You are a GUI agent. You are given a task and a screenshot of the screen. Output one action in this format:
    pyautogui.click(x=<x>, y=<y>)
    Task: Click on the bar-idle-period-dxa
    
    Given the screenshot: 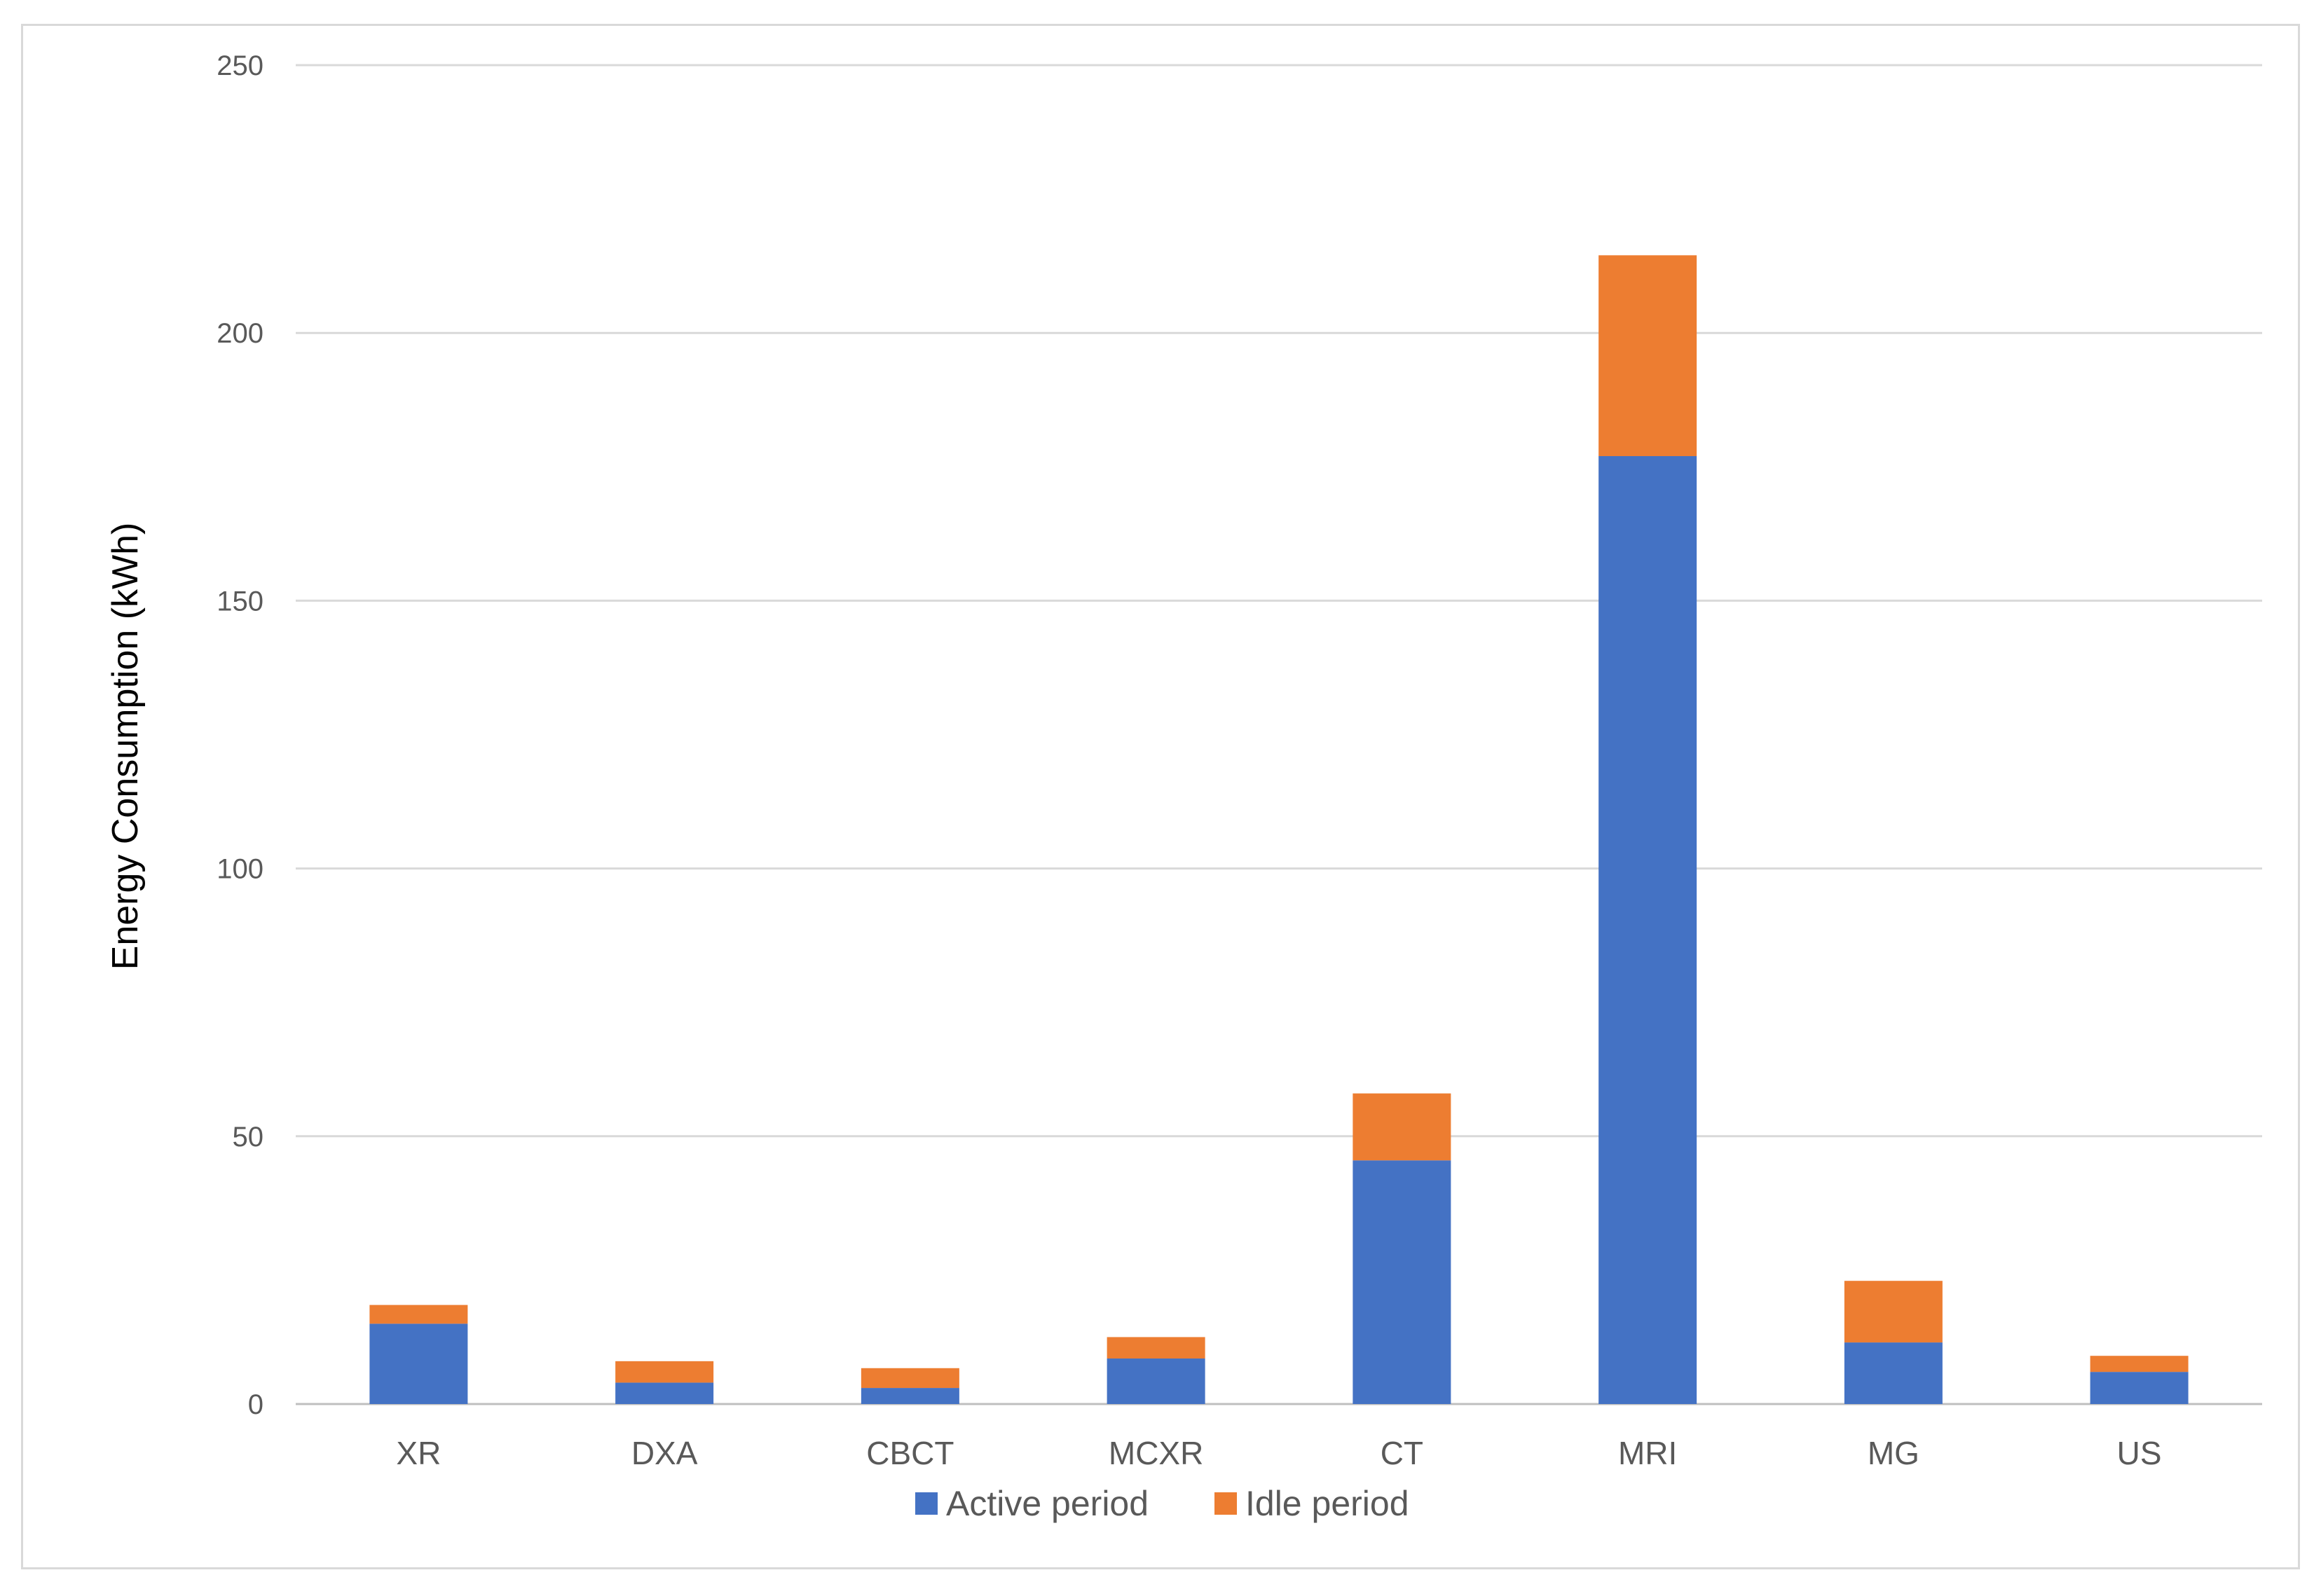 What is the action you would take?
    pyautogui.click(x=664, y=1372)
    